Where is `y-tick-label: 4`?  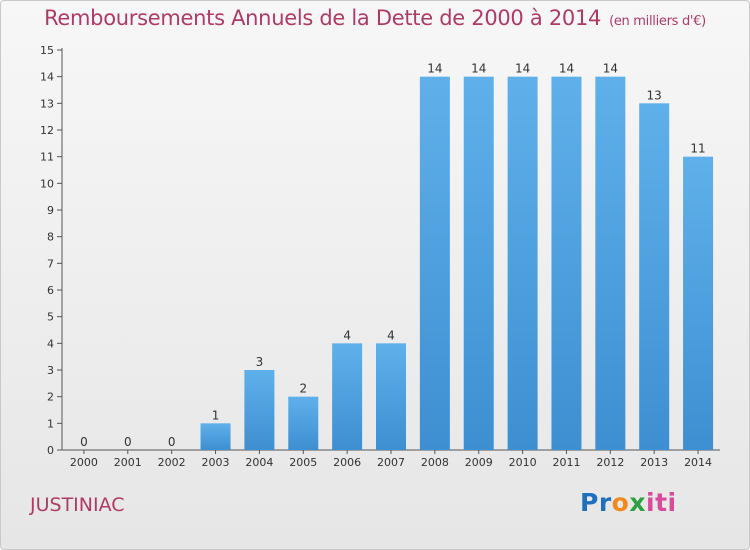 y-tick-label: 4 is located at coordinates (50, 343).